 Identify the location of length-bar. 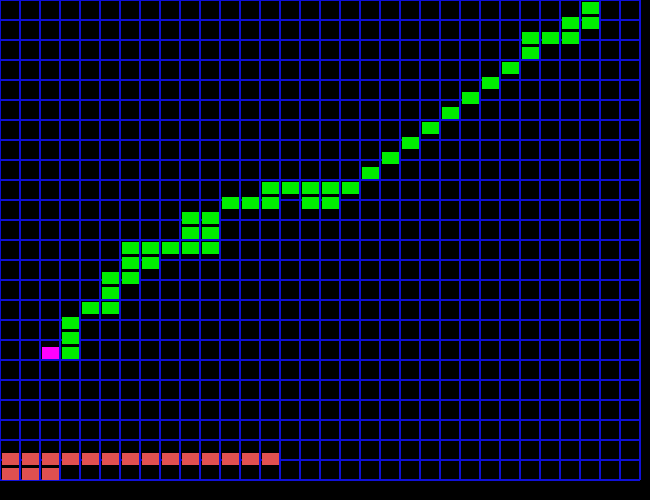
(140, 466).